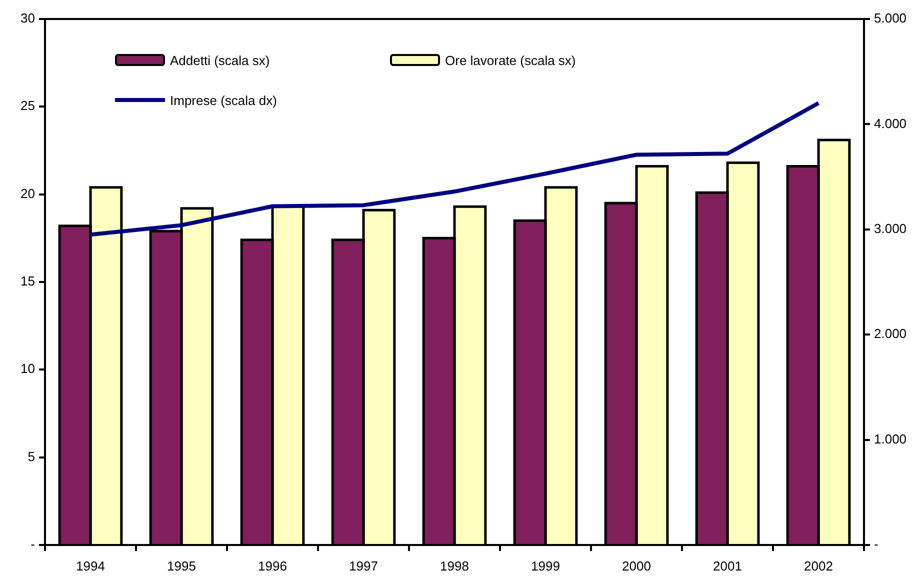 This screenshot has height=579, width=923. I want to click on y2-tick-label: 4.000, so click(890, 123).